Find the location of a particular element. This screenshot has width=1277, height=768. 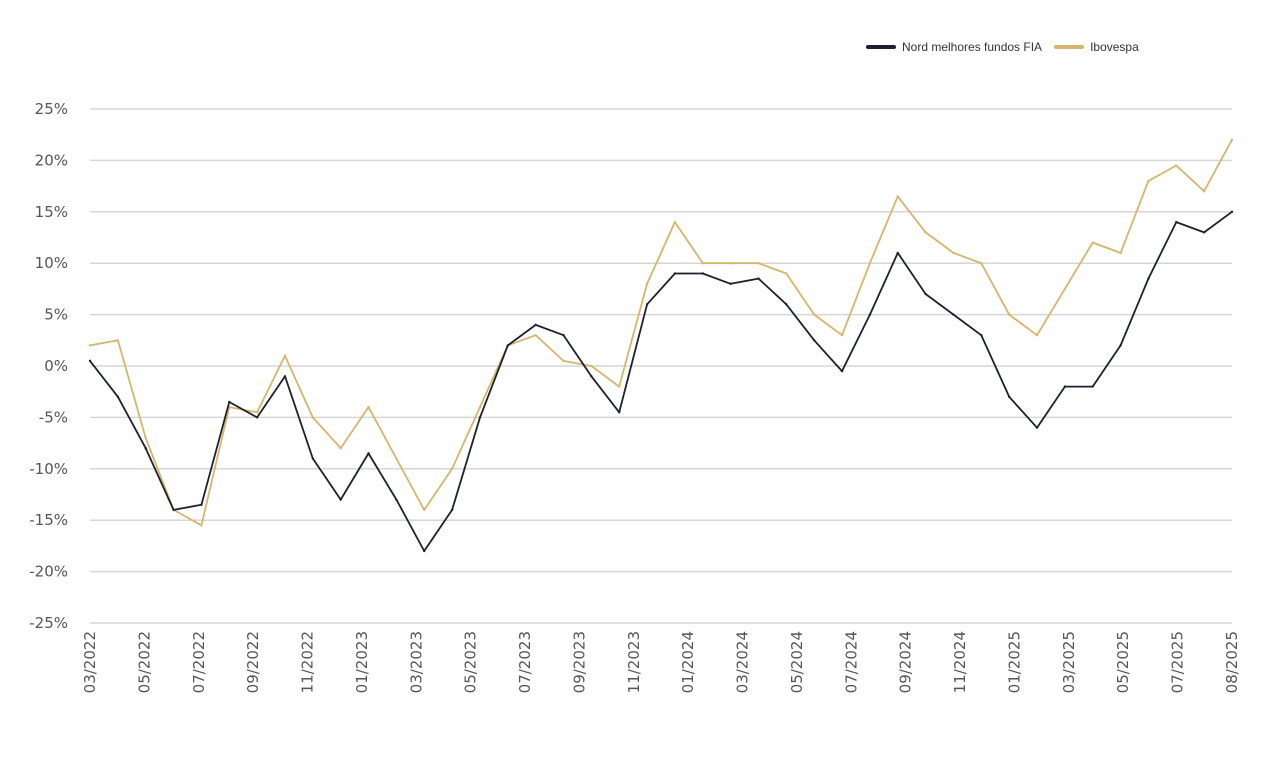

y-tick-label: 15% is located at coordinates (51, 212).